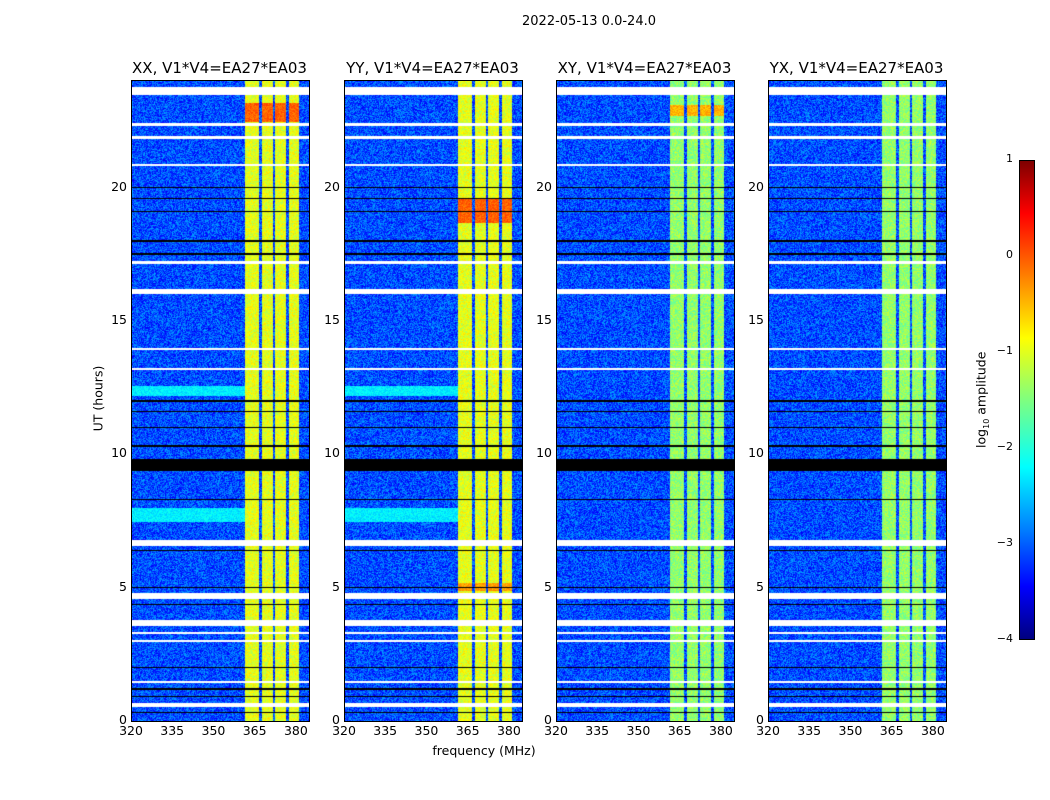 This screenshot has height=800, width=1050. What do you see at coordinates (981, 385) in the screenshot?
I see `colorbar-label-rest: amplitude` at bounding box center [981, 385].